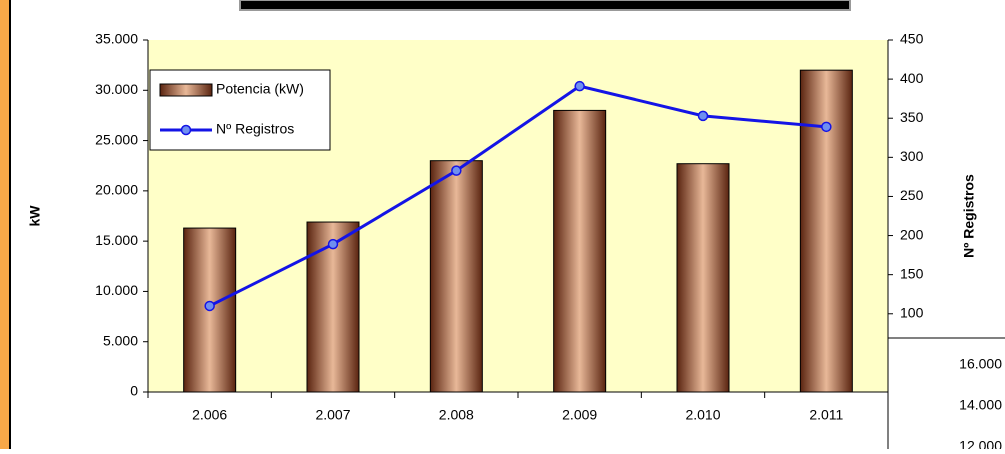  What do you see at coordinates (980, 405) in the screenshot?
I see `inset-tick-label: 14.000` at bounding box center [980, 405].